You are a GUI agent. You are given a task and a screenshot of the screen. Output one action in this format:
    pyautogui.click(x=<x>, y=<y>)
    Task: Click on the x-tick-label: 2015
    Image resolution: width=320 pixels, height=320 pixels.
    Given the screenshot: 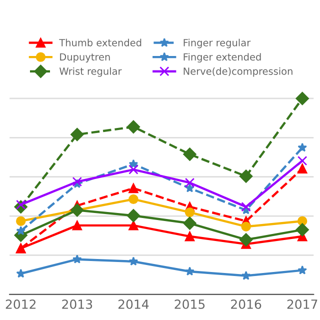 What is the action you would take?
    pyautogui.click(x=189, y=304)
    